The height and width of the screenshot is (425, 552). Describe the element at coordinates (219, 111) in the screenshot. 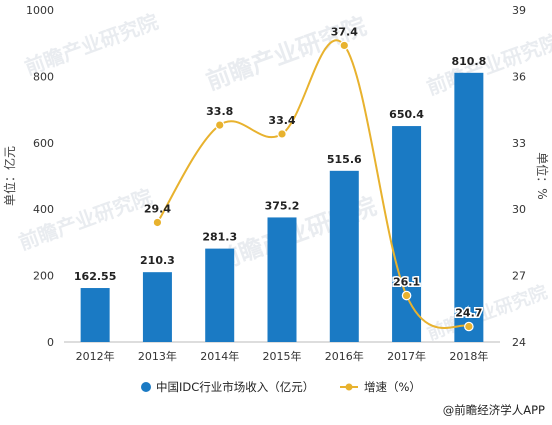

I see `line-value-label: 33.8` at that location.